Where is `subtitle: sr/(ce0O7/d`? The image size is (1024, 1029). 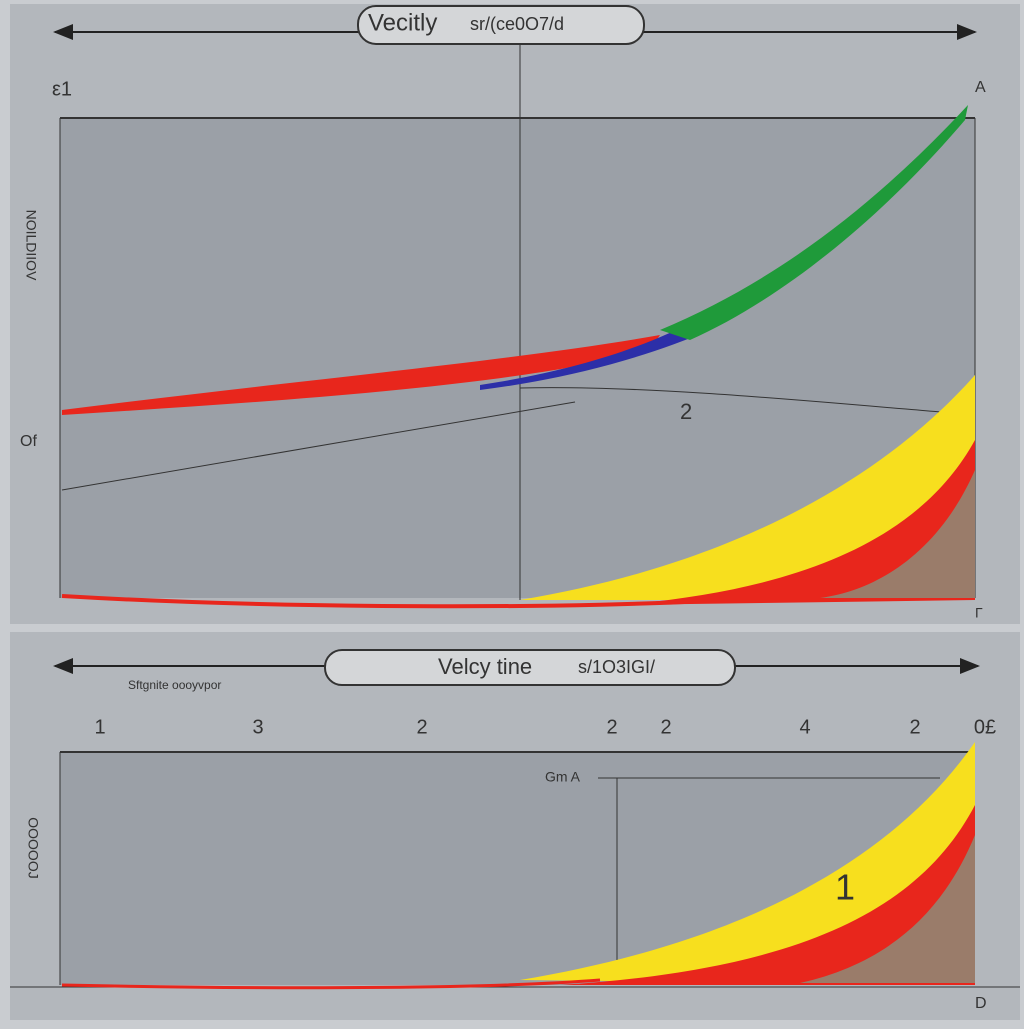 subtitle: sr/(ce0O7/d is located at coordinates (517, 24).